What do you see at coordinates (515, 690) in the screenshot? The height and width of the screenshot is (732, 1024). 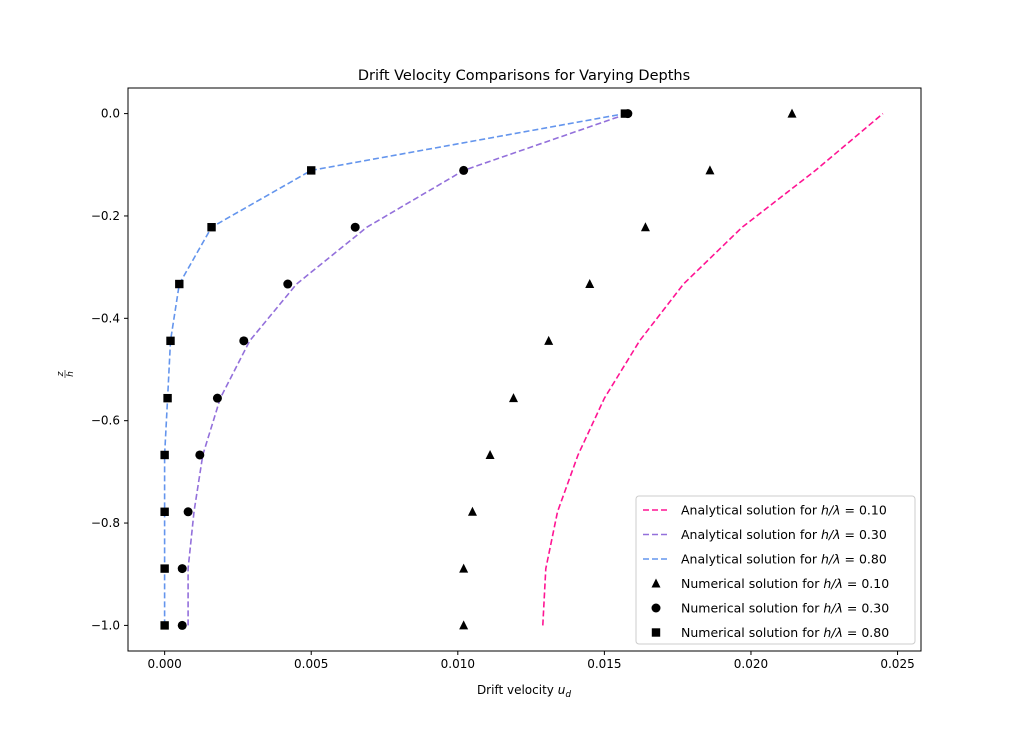 I see `x-axis-label-text: Drift velocity` at bounding box center [515, 690].